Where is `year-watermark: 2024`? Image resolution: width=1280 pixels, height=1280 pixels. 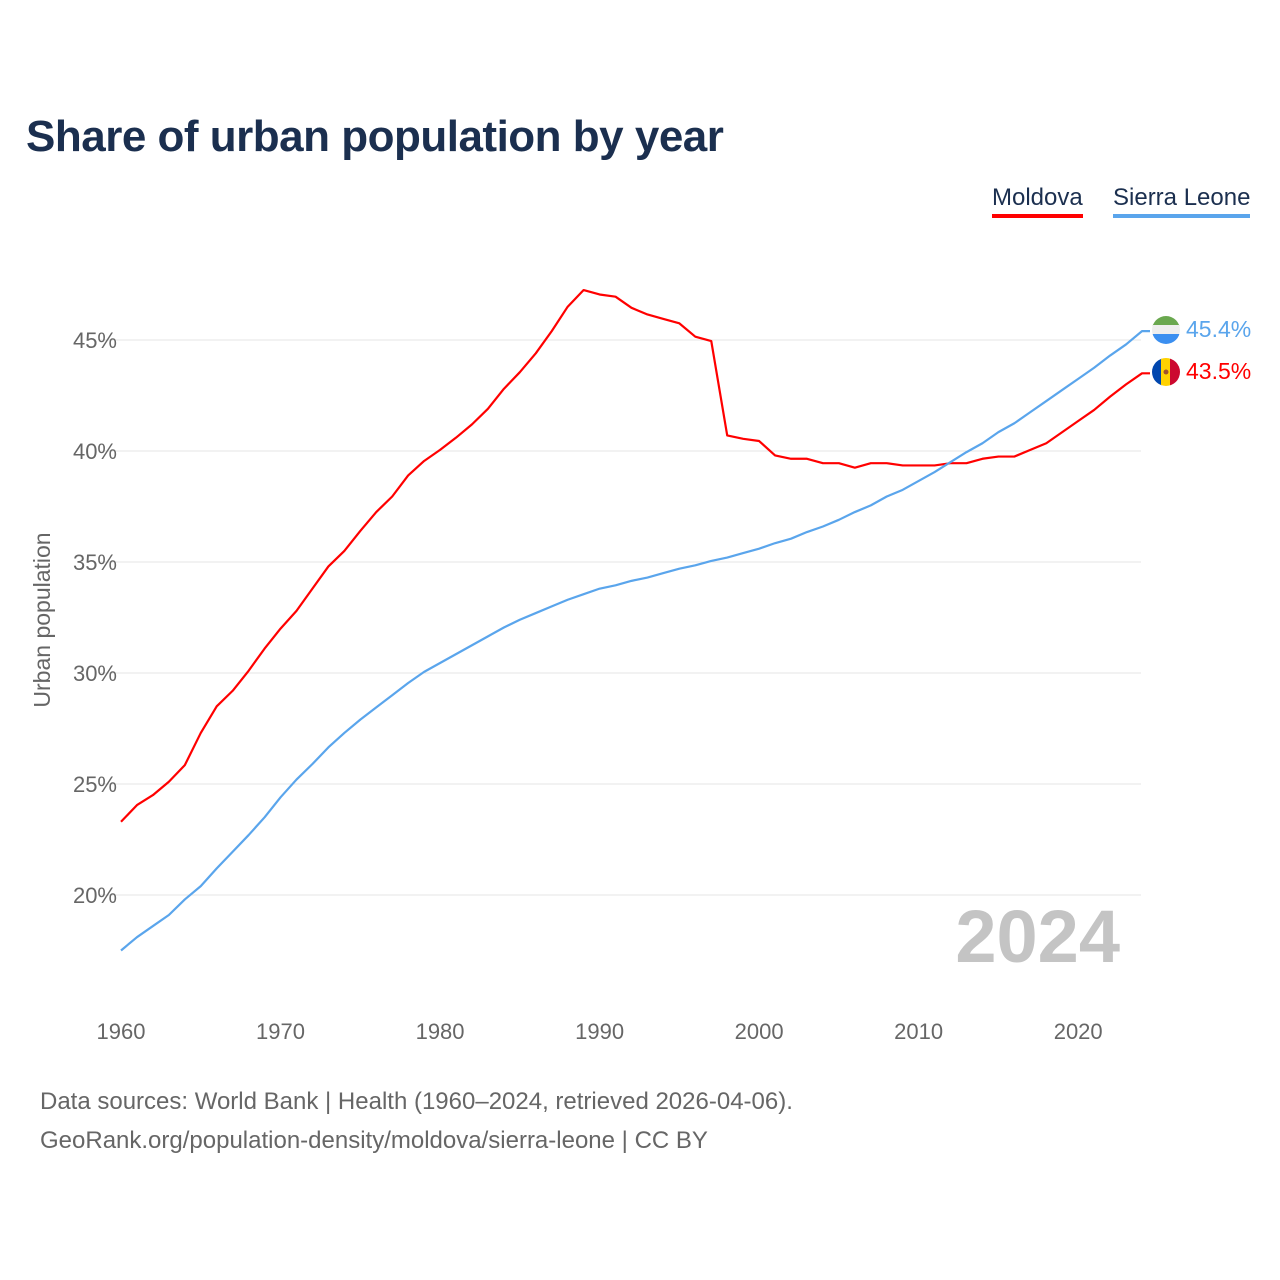 year-watermark: 2024 is located at coordinates (1037, 936).